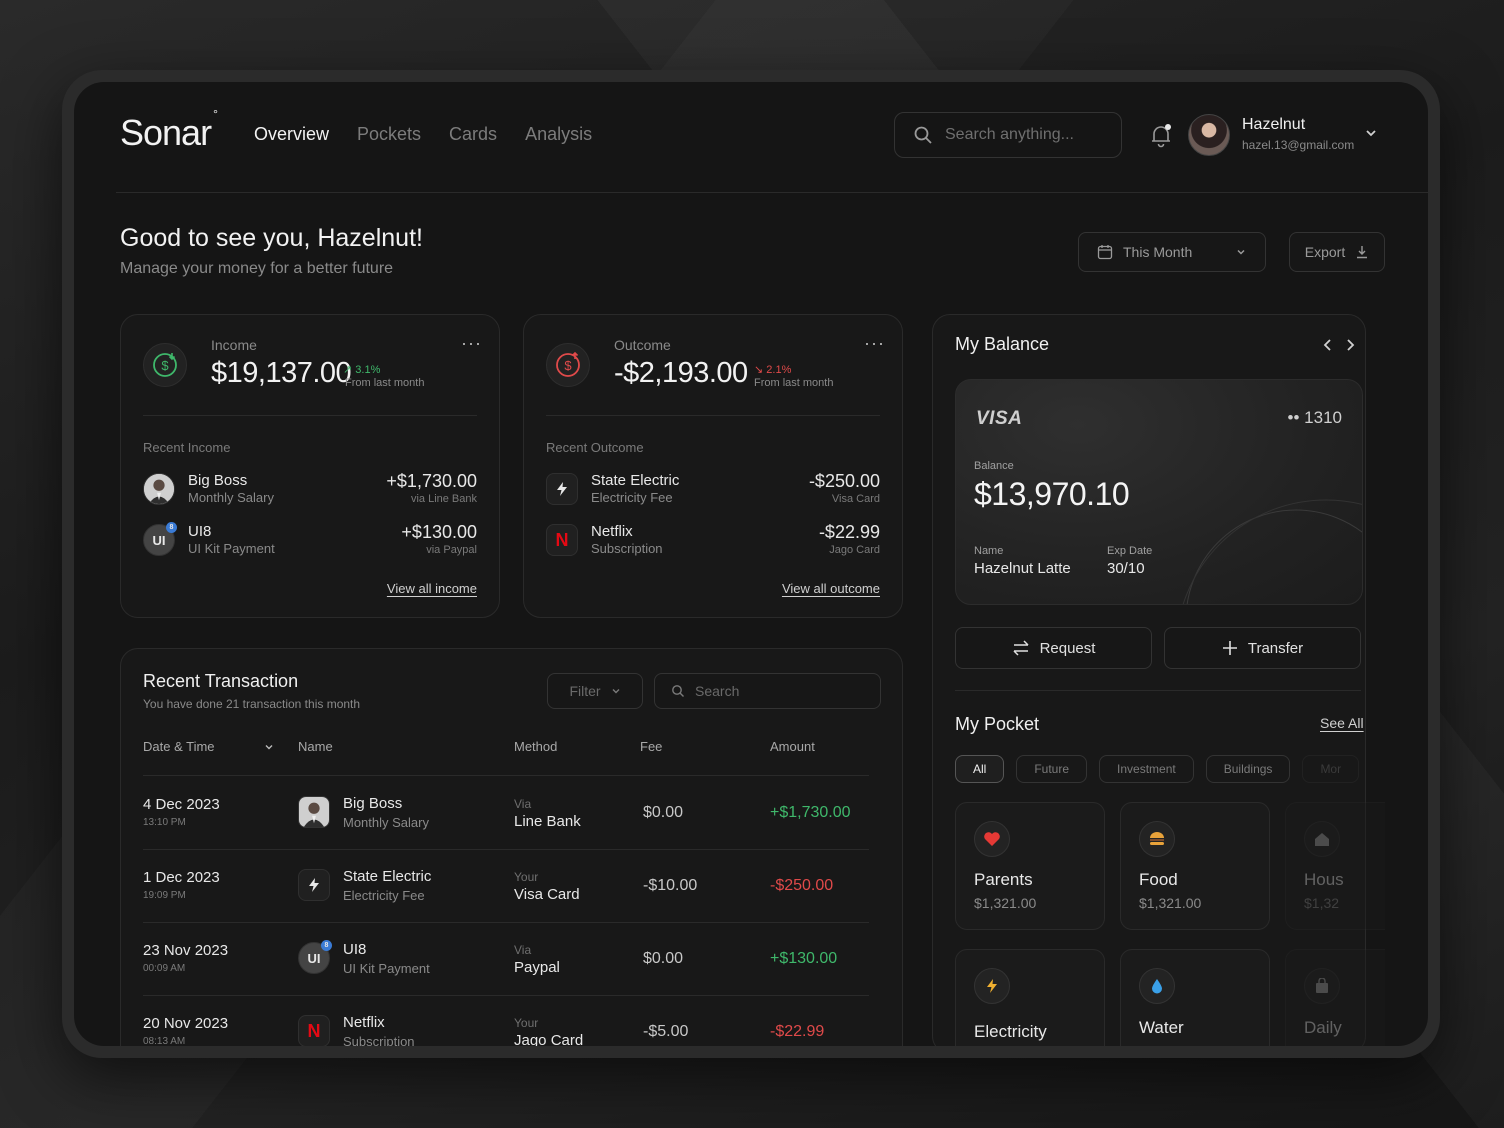 Image resolution: width=1504 pixels, height=1128 pixels. What do you see at coordinates (186, 1023) in the screenshot?
I see `row-date: 20 Nov 2023` at bounding box center [186, 1023].